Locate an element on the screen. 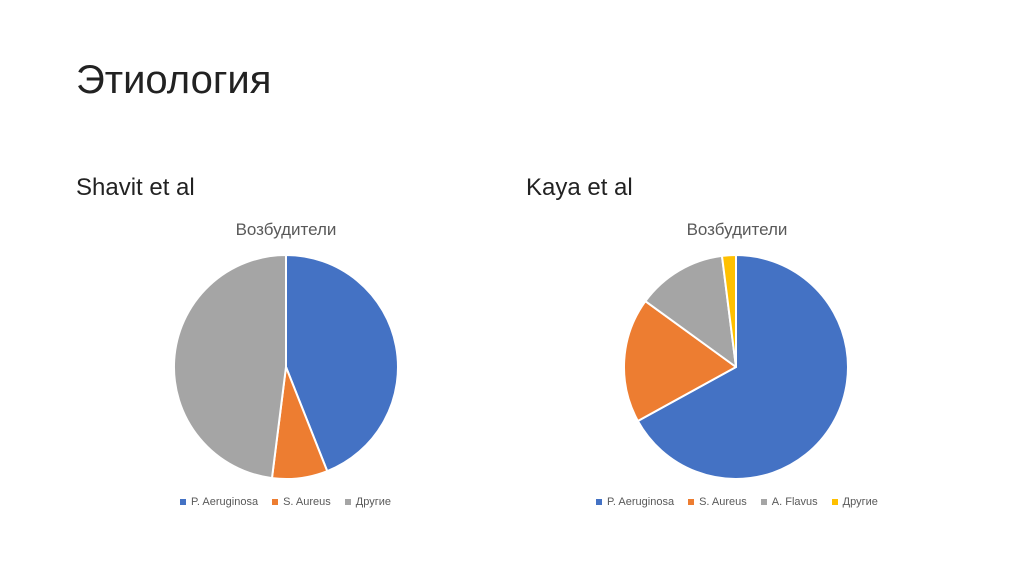 Image resolution: width=1024 pixels, height=574 pixels. left-chart-title: Возбудители is located at coordinates (286, 229).